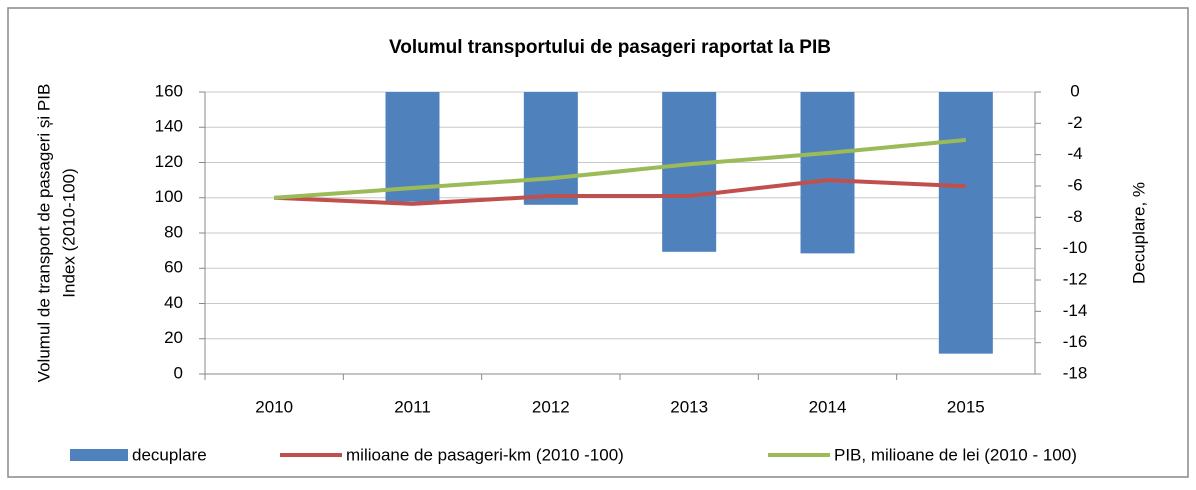 This screenshot has height=490, width=1196. Describe the element at coordinates (43, 233) in the screenshot. I see `y-axis-label: Volumul de transport de pasageri și PIB` at that location.